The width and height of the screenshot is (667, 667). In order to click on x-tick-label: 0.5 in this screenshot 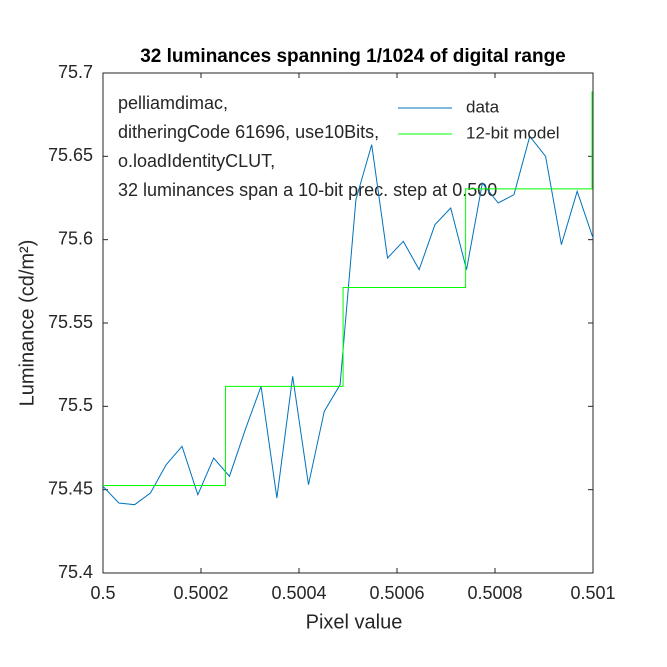, I will do `click(102, 593)`.